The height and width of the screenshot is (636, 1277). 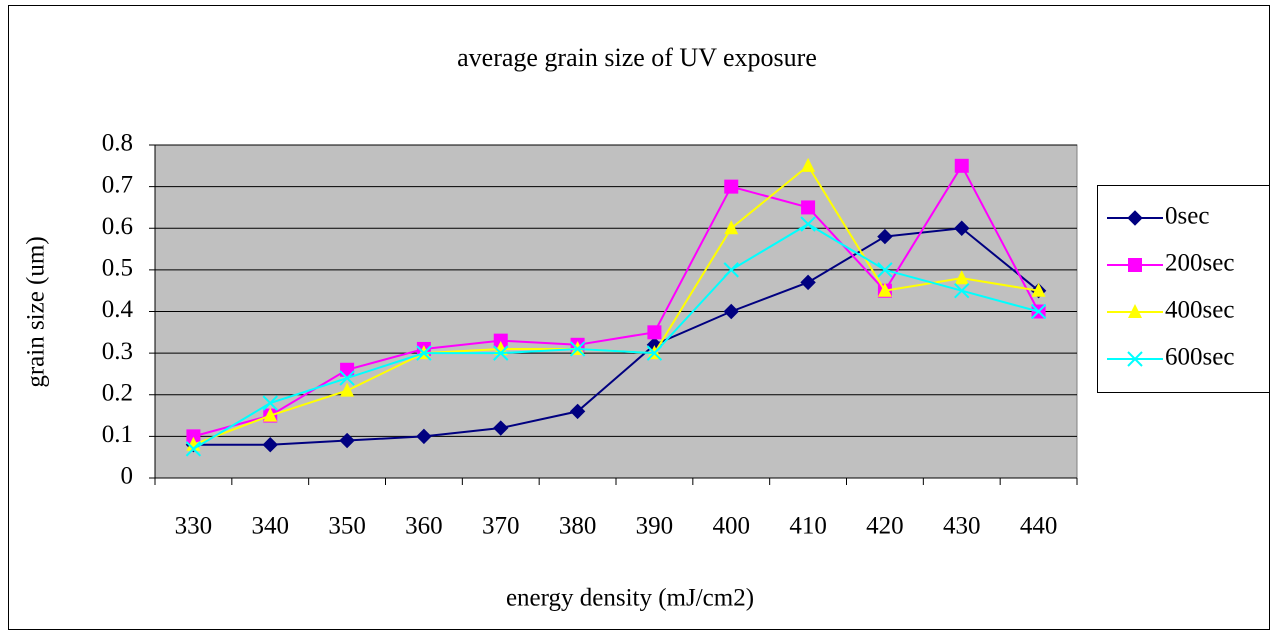 What do you see at coordinates (271, 526) in the screenshot?
I see `x-tick-label: 340` at bounding box center [271, 526].